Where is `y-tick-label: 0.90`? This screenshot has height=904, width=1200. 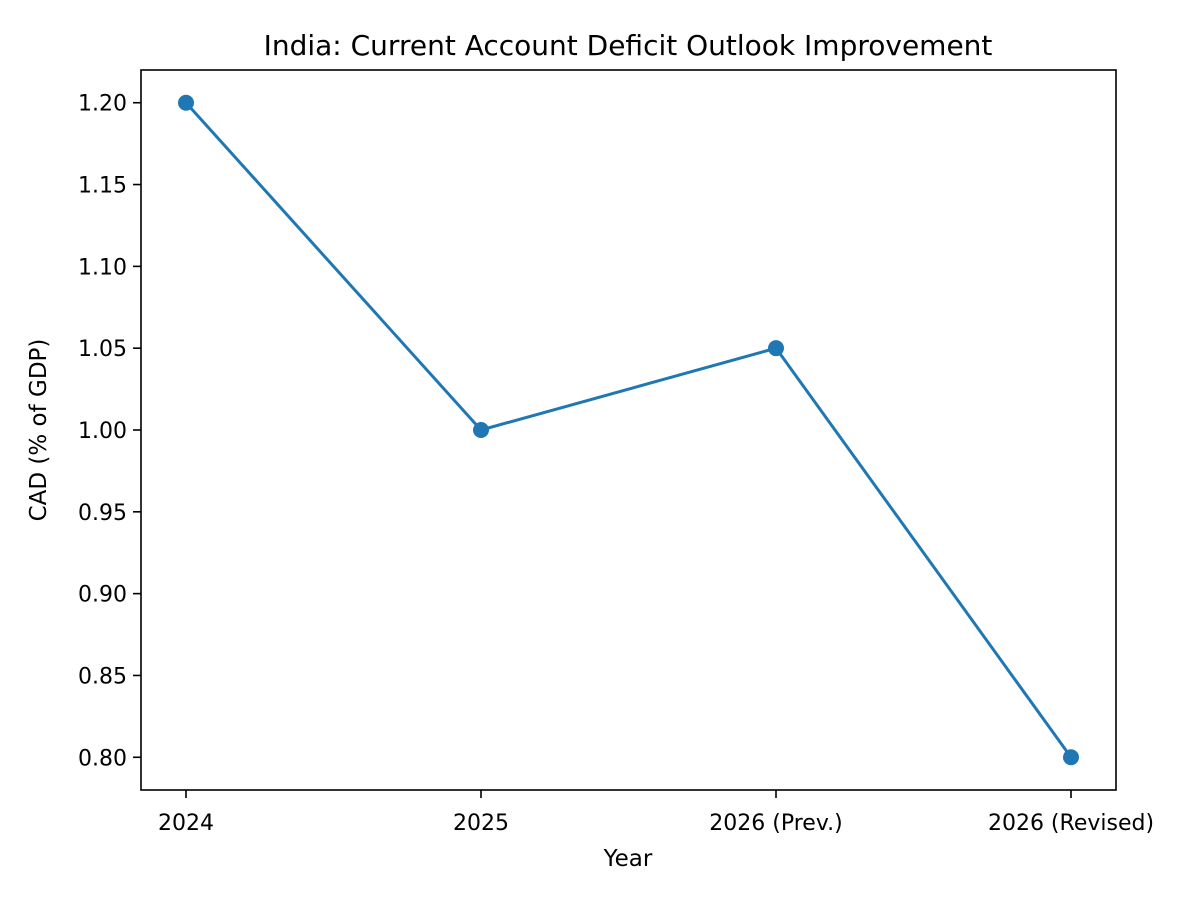
y-tick-label: 0.90 is located at coordinates (102, 595).